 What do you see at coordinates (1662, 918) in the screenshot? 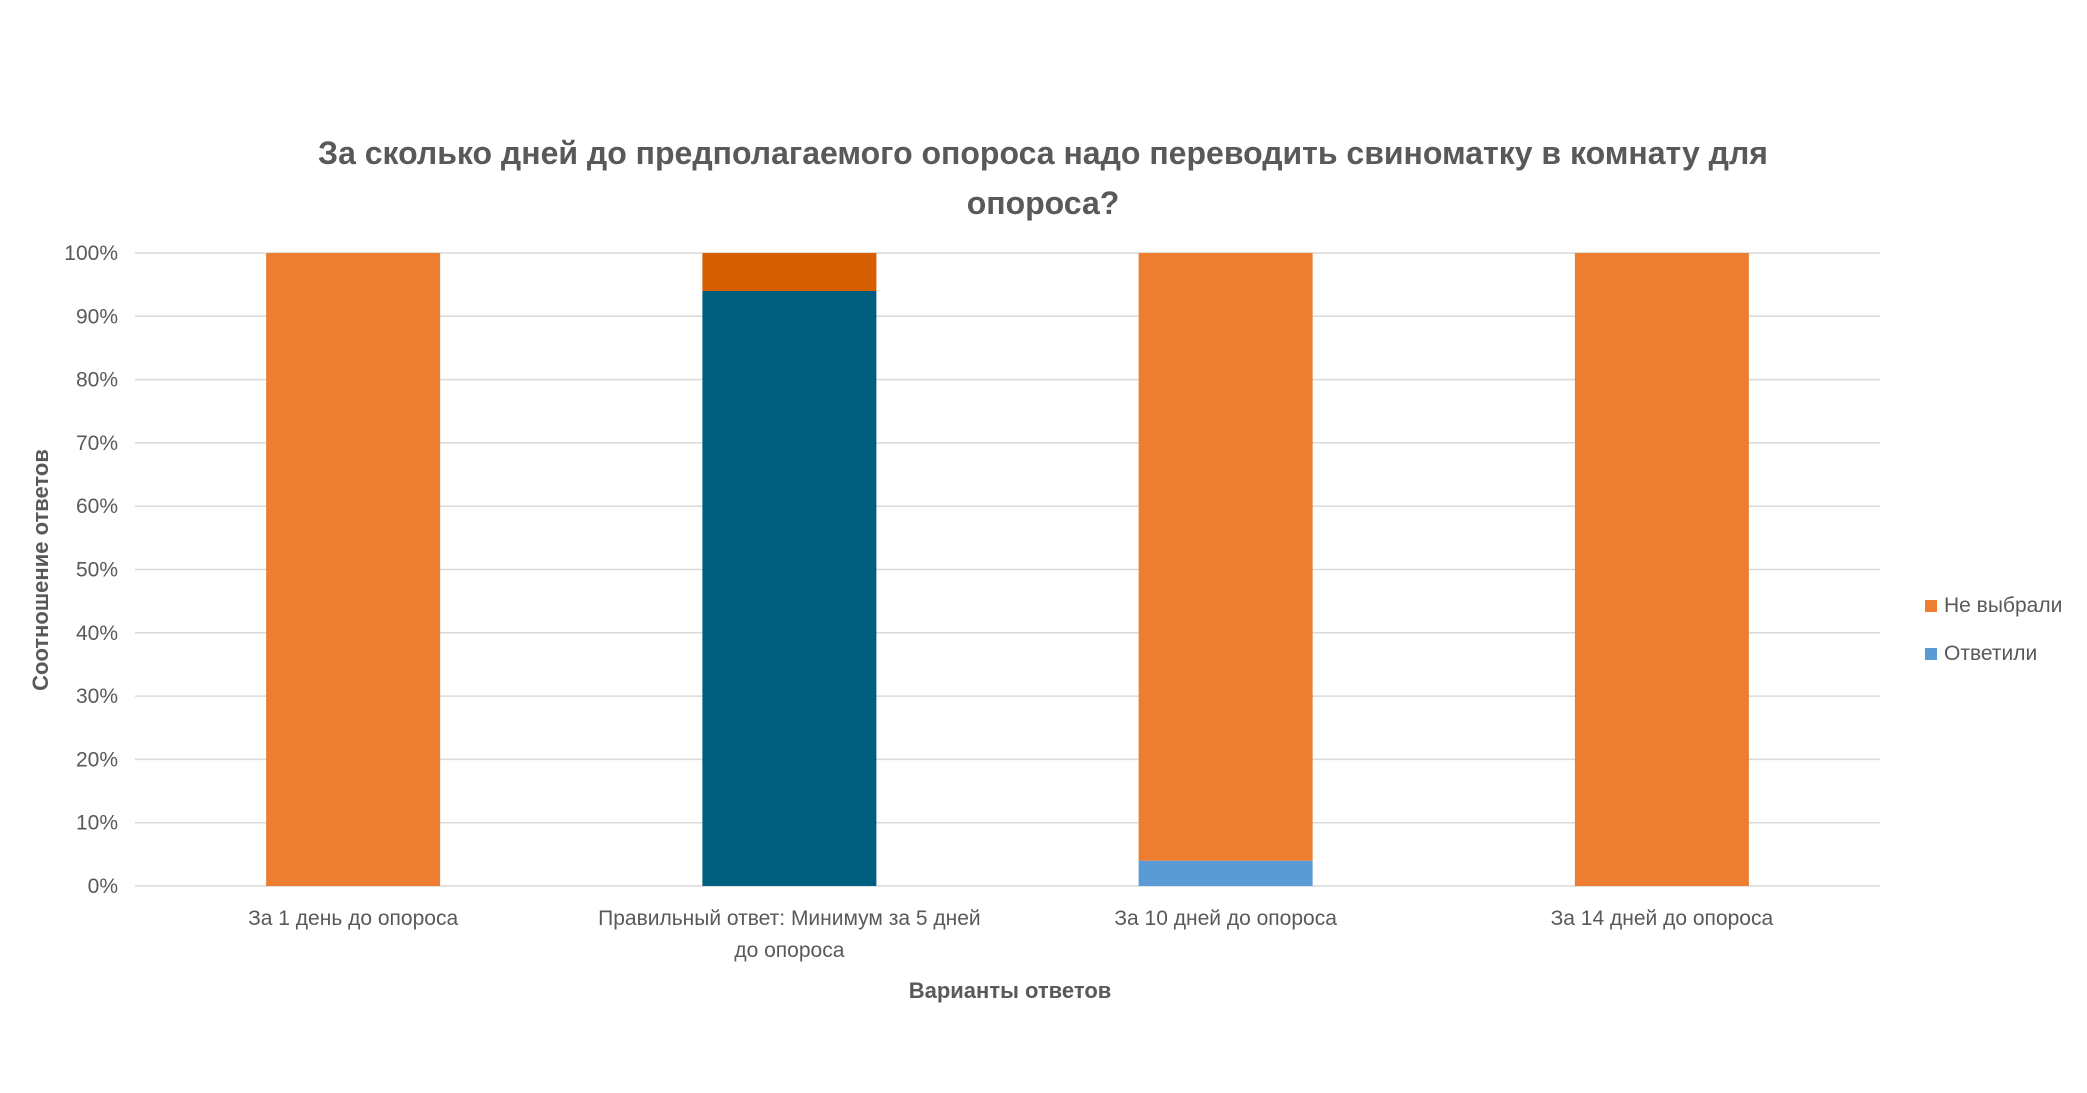
I see `x-category-label: За 14 дней до опороса` at bounding box center [1662, 918].